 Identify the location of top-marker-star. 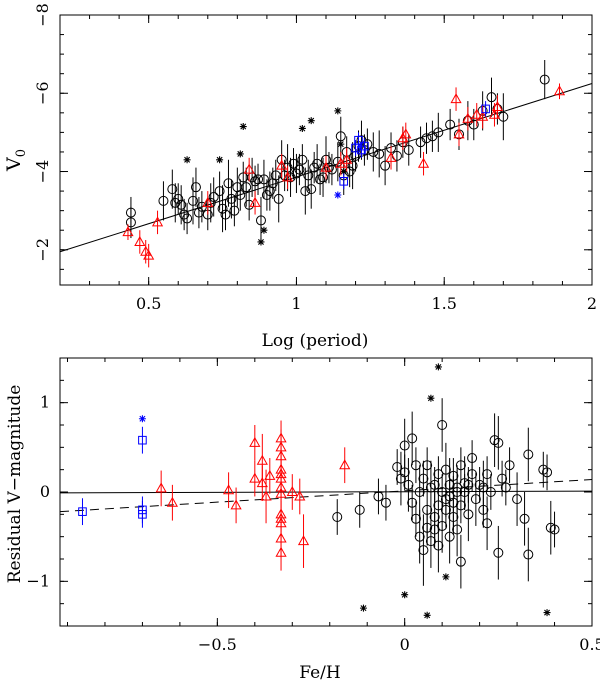
(264, 230).